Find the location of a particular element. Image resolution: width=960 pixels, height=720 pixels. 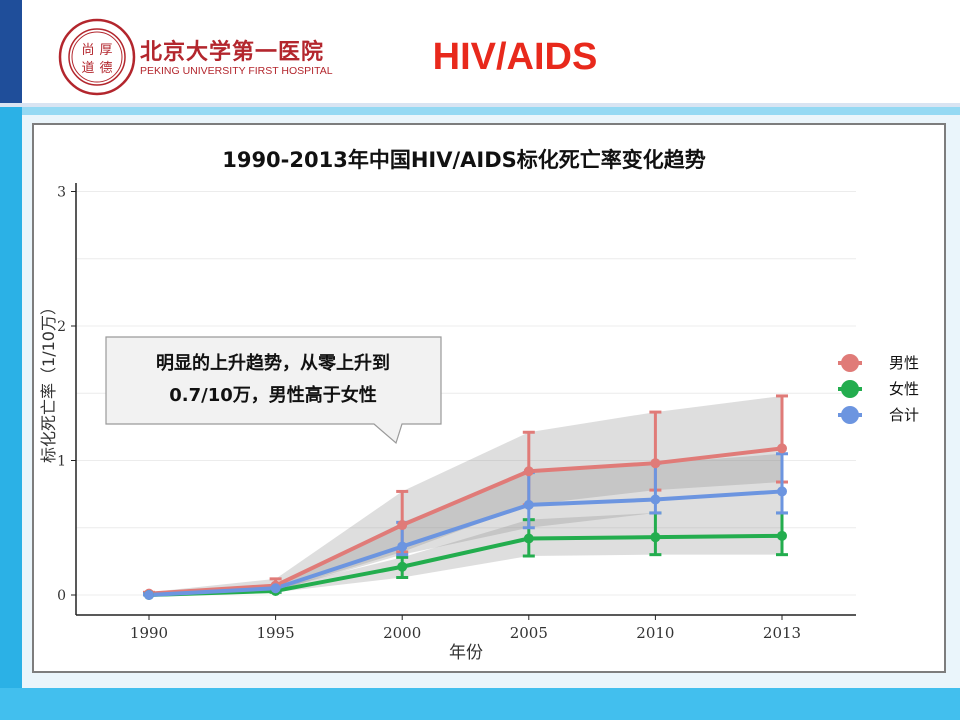

chart-title: 1990-2013年中国HIV/AIDS标化死亡率变化趋势 is located at coordinates (464, 160).